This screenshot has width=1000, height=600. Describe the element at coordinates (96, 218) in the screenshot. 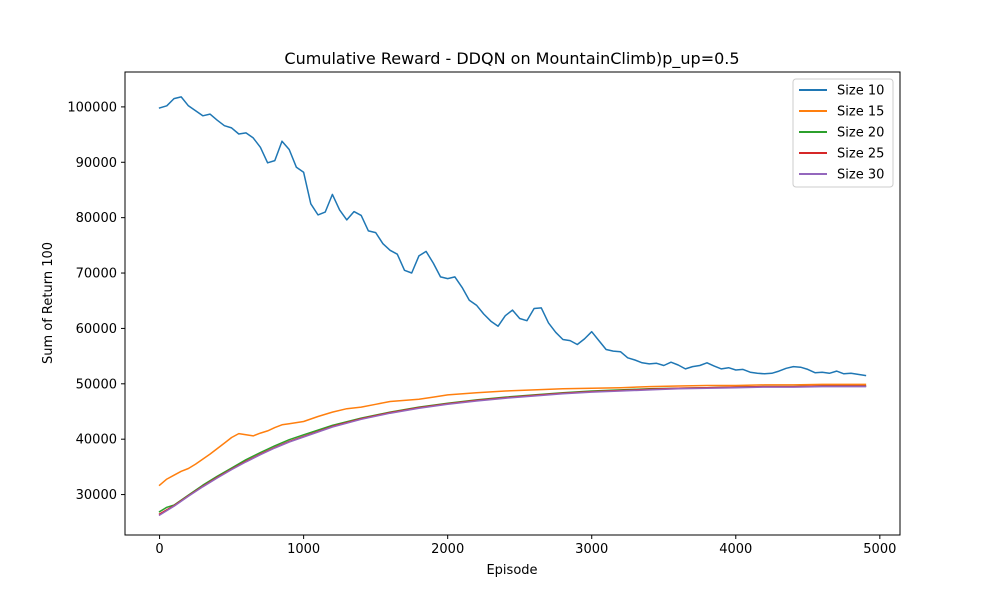

I see `y-tick-label: 80000` at that location.